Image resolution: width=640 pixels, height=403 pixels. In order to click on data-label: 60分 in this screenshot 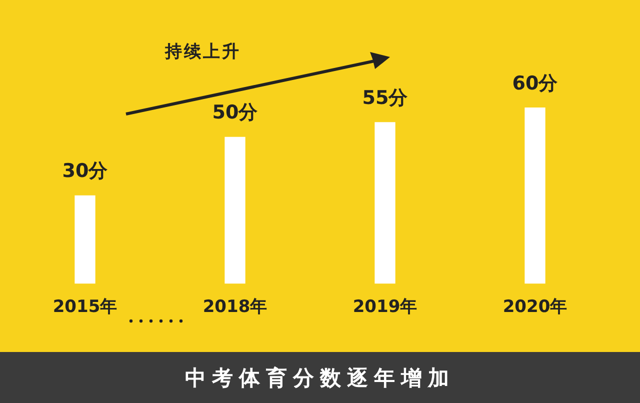, I will do `click(535, 83)`.